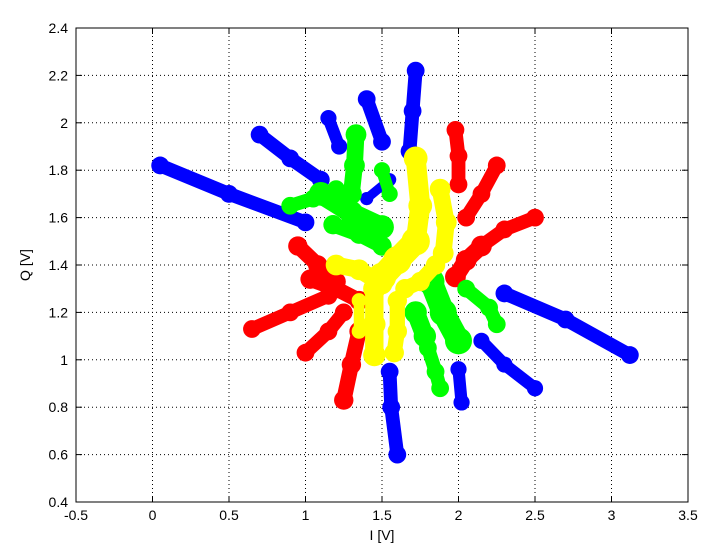 The width and height of the screenshot is (702, 552). What do you see at coordinates (459, 515) in the screenshot?
I see `x-tick-label: 2` at bounding box center [459, 515].